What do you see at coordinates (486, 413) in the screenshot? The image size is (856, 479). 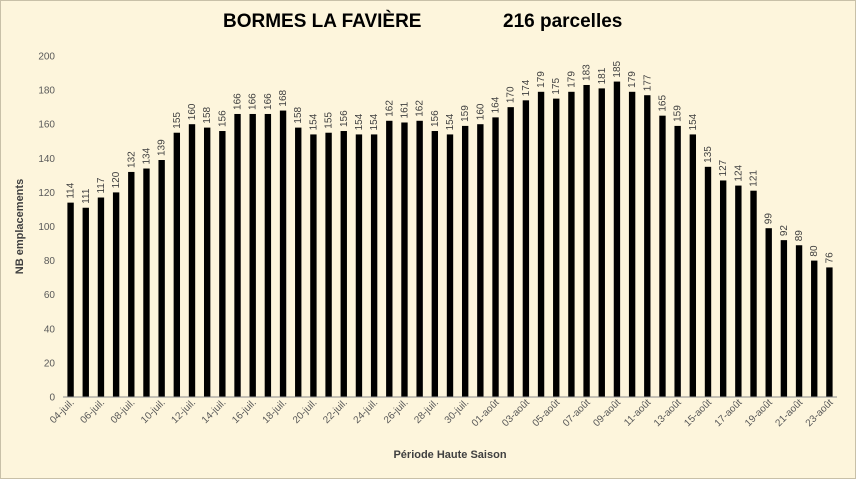 I see `x-tick-label: 01-août` at bounding box center [486, 413].